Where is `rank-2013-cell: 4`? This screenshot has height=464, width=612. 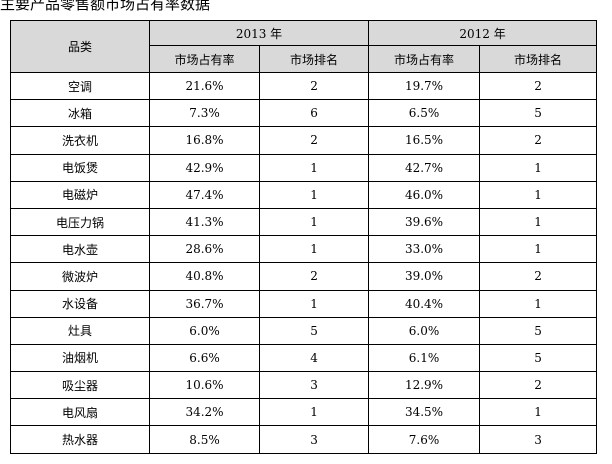
rank-2013-cell: 4 is located at coordinates (314, 358).